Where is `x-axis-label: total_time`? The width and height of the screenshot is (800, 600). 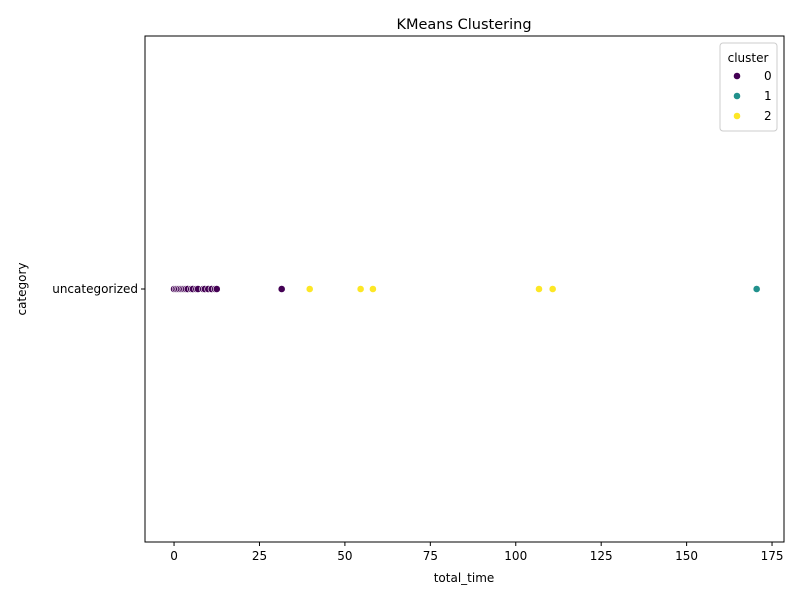 x-axis-label: total_time is located at coordinates (464, 578).